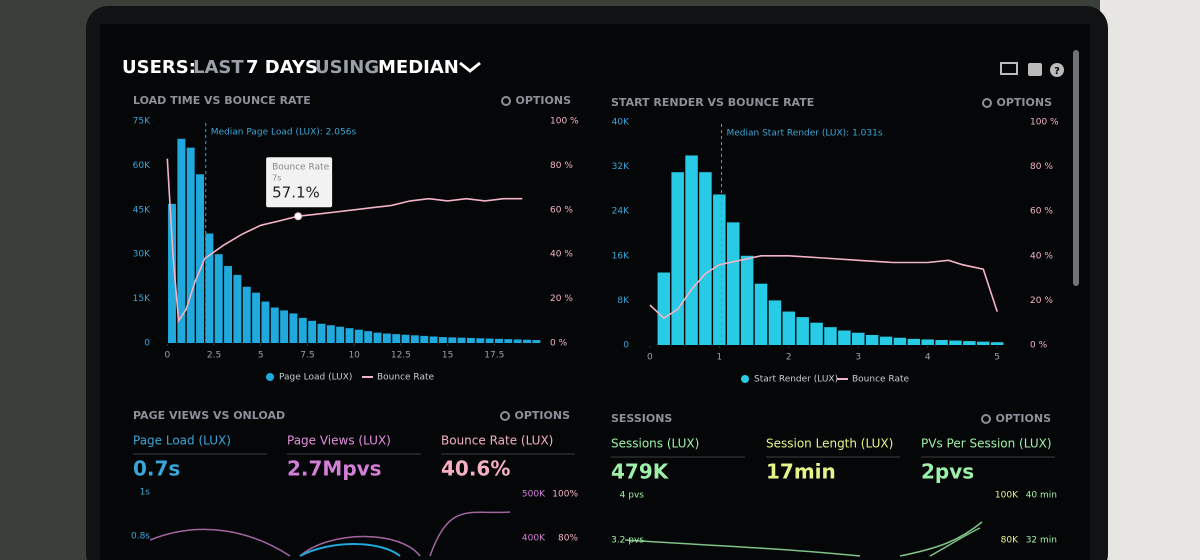 The width and height of the screenshot is (1200, 560). I want to click on median-label: Median Page Load (LUX): 2.056s, so click(284, 133).